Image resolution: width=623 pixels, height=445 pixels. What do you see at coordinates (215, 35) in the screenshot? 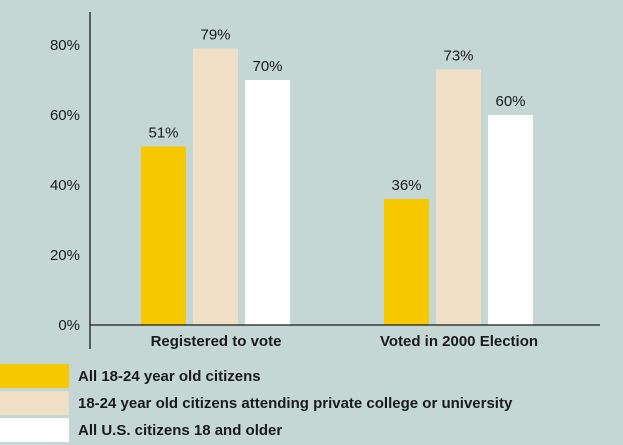
I see `bar-value-label: 79%` at bounding box center [215, 35].